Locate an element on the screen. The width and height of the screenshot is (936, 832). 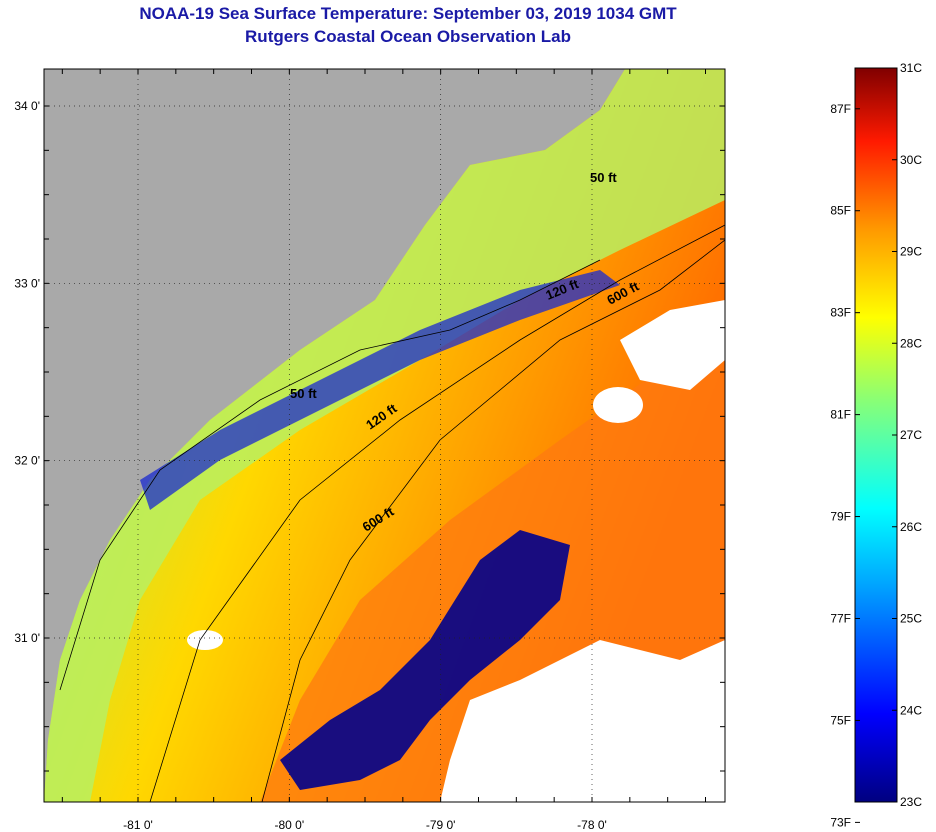
colorbar is located at coordinates (876, 435).